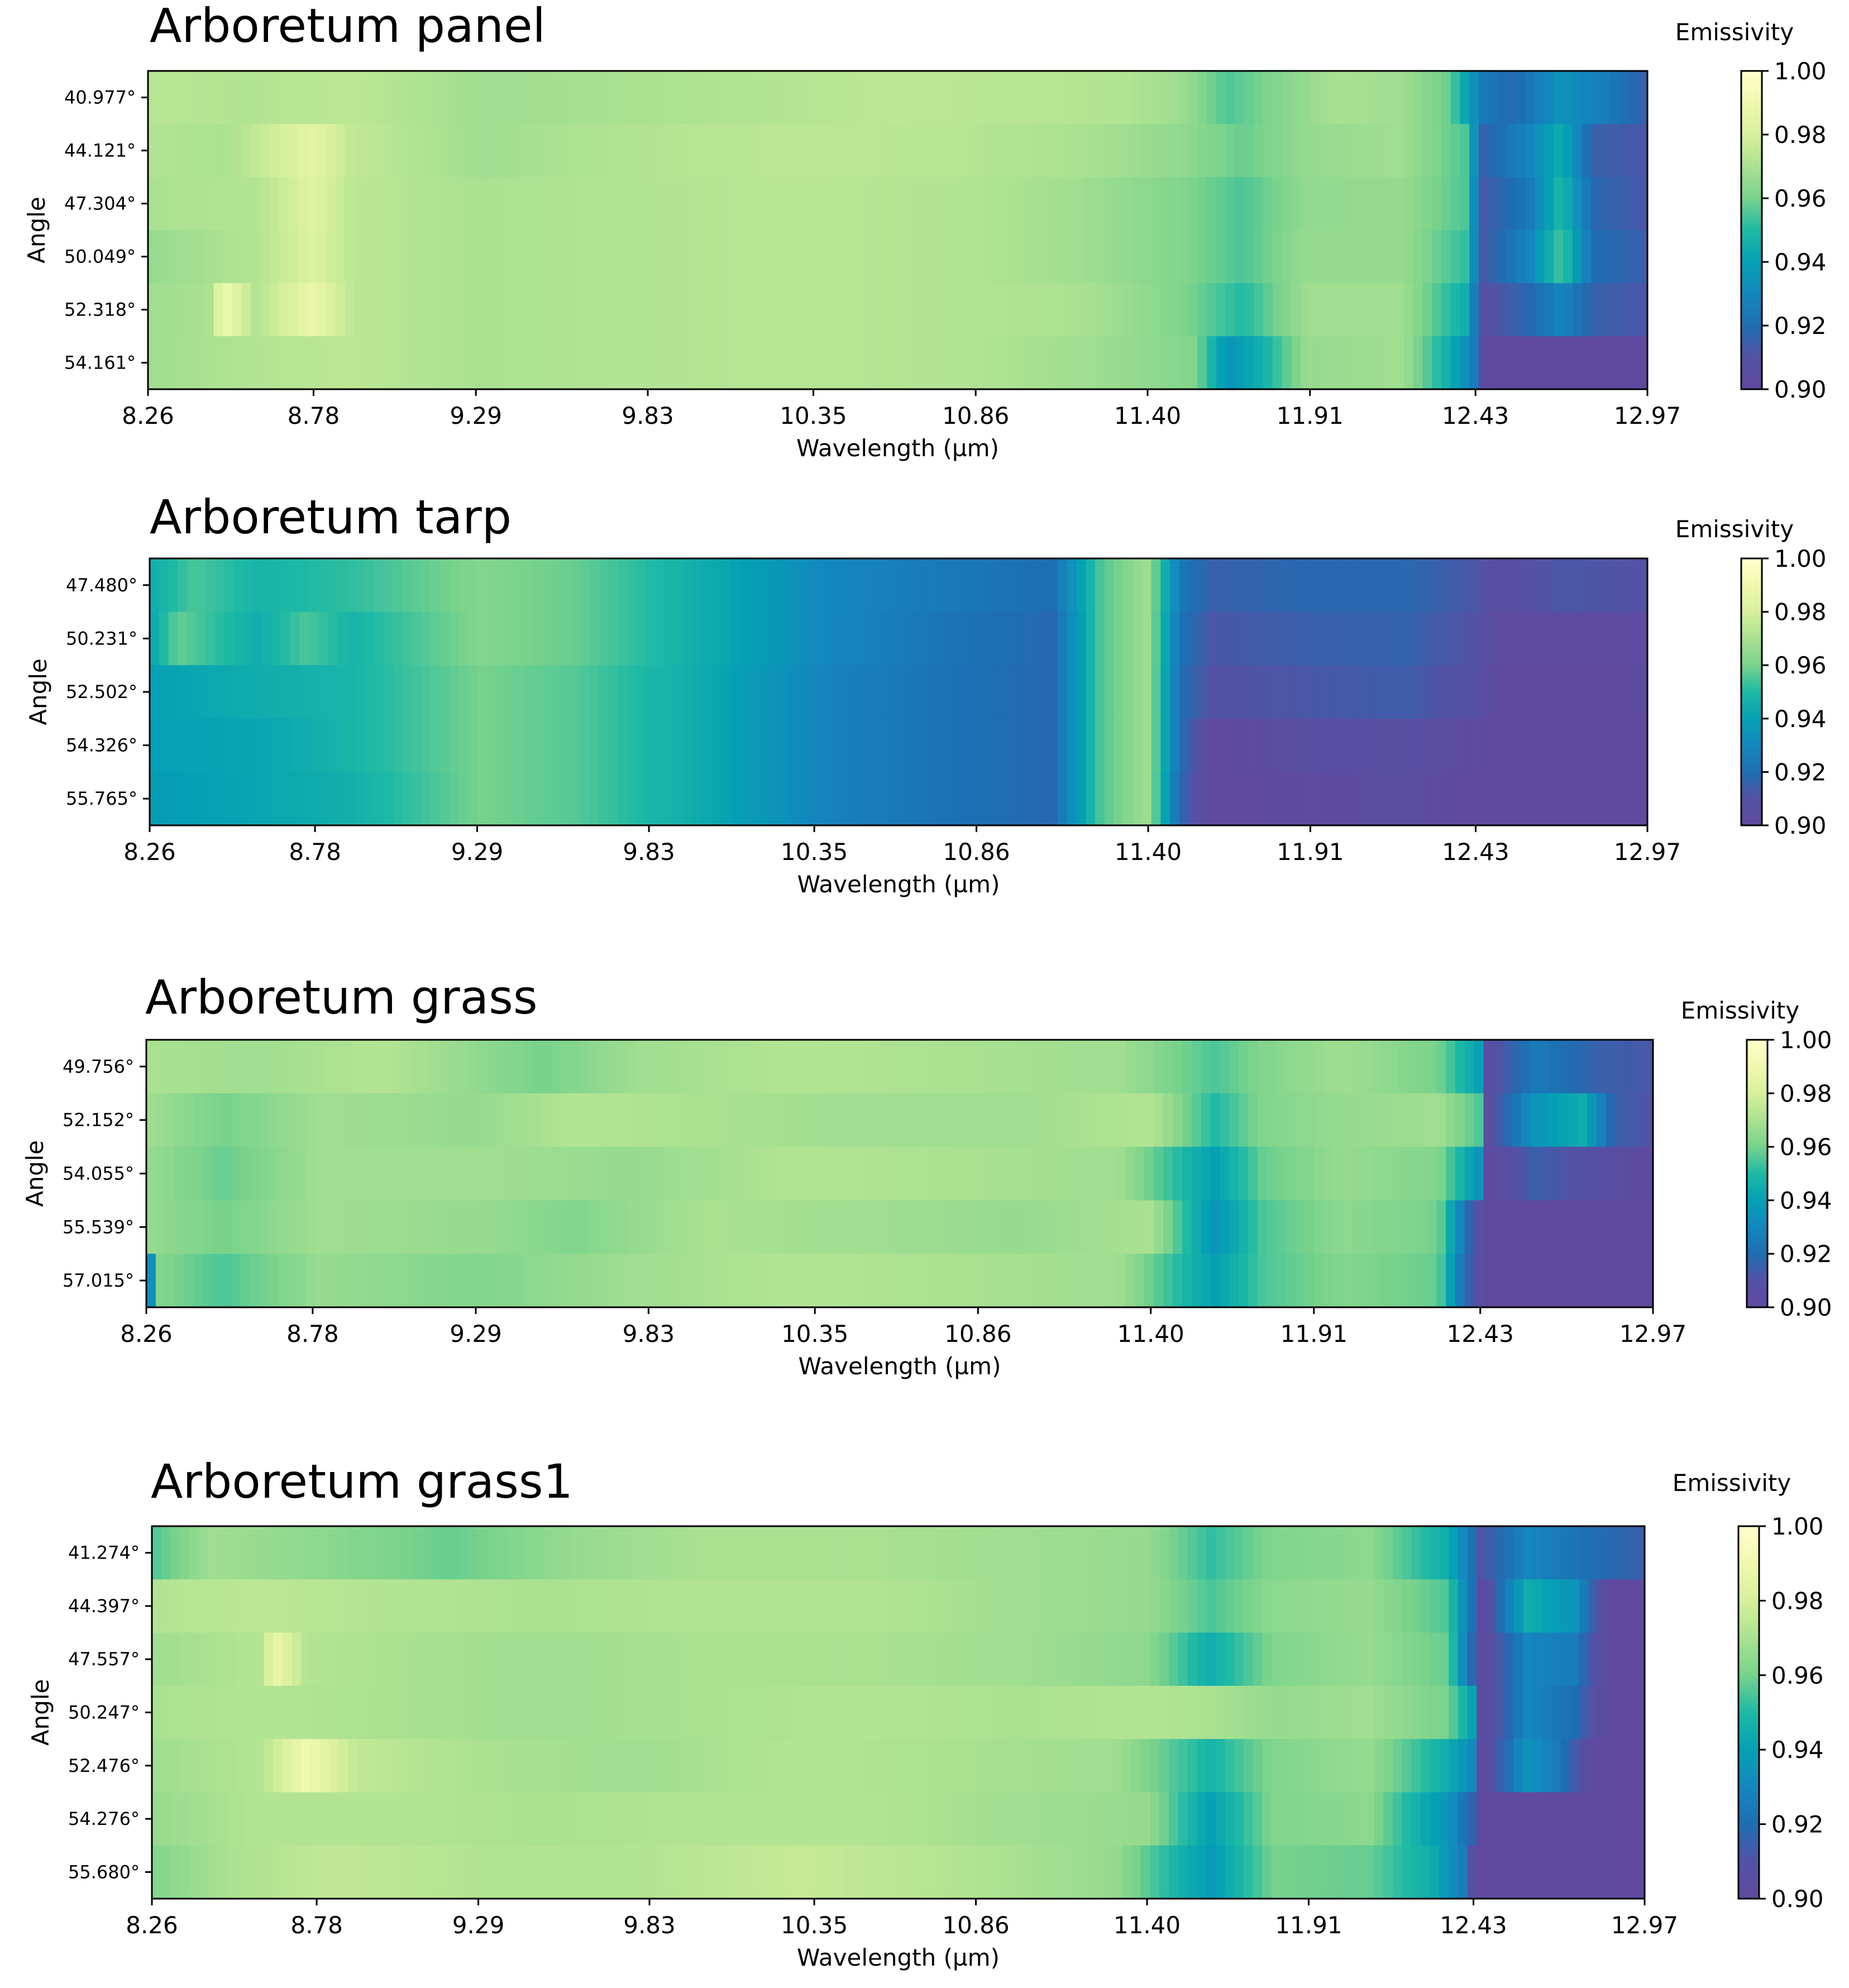 The height and width of the screenshot is (1988, 1849). What do you see at coordinates (100, 256) in the screenshot?
I see `y-tick-label: 50.049°` at bounding box center [100, 256].